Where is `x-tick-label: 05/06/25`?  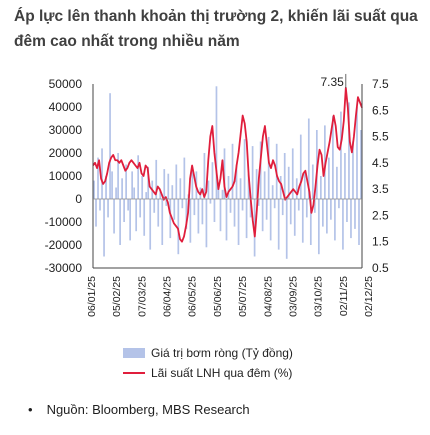
x-tick-label: 05/06/25 is located at coordinates (218, 296).